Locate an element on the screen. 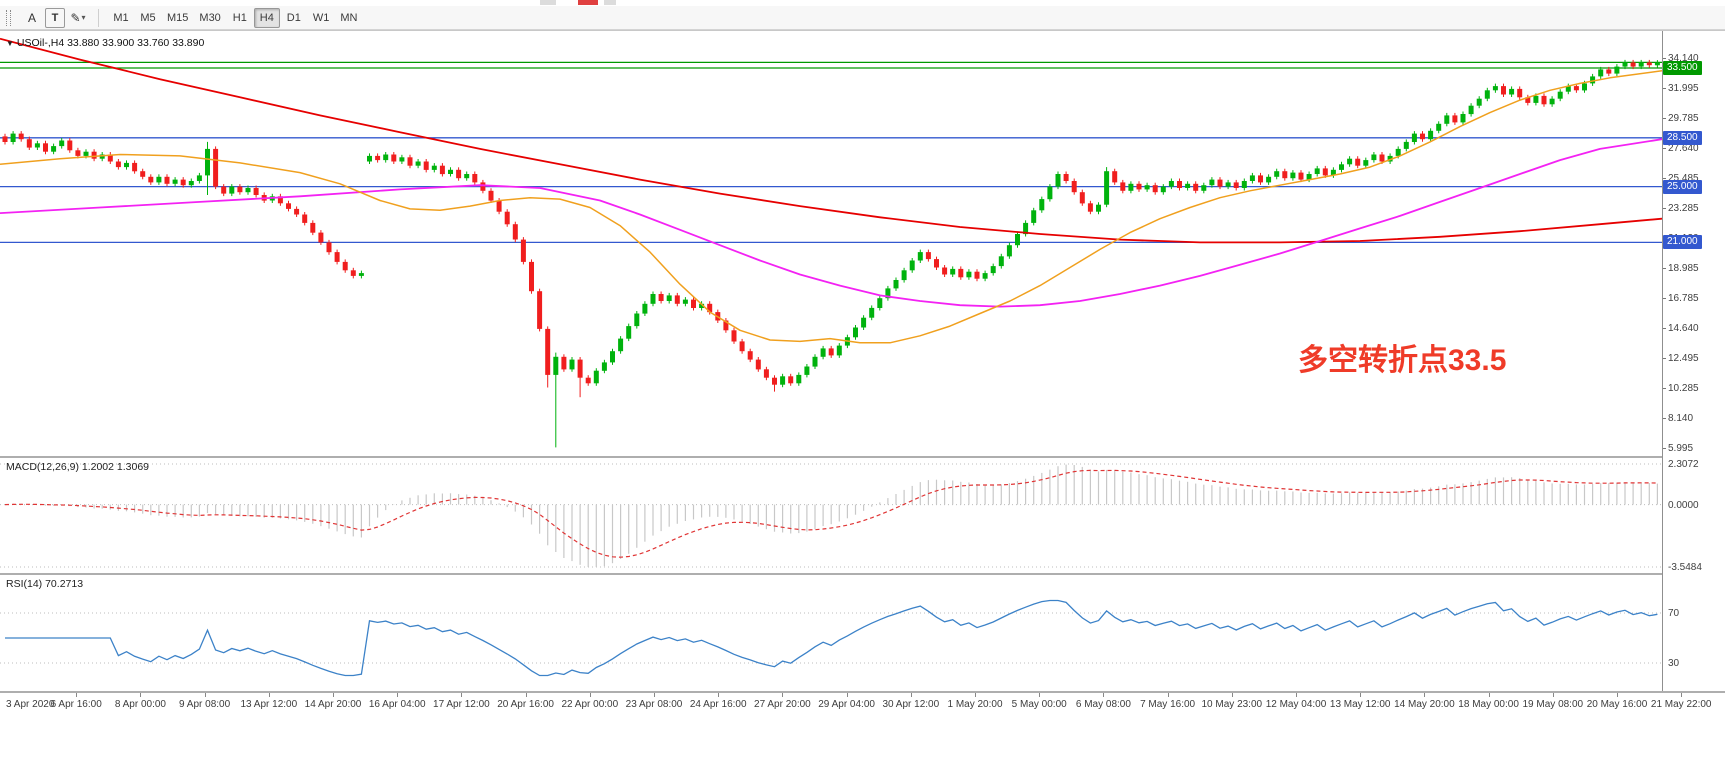 This screenshot has width=1725, height=784. symbol-dropdown-icon: ▼ is located at coordinates (10, 43).